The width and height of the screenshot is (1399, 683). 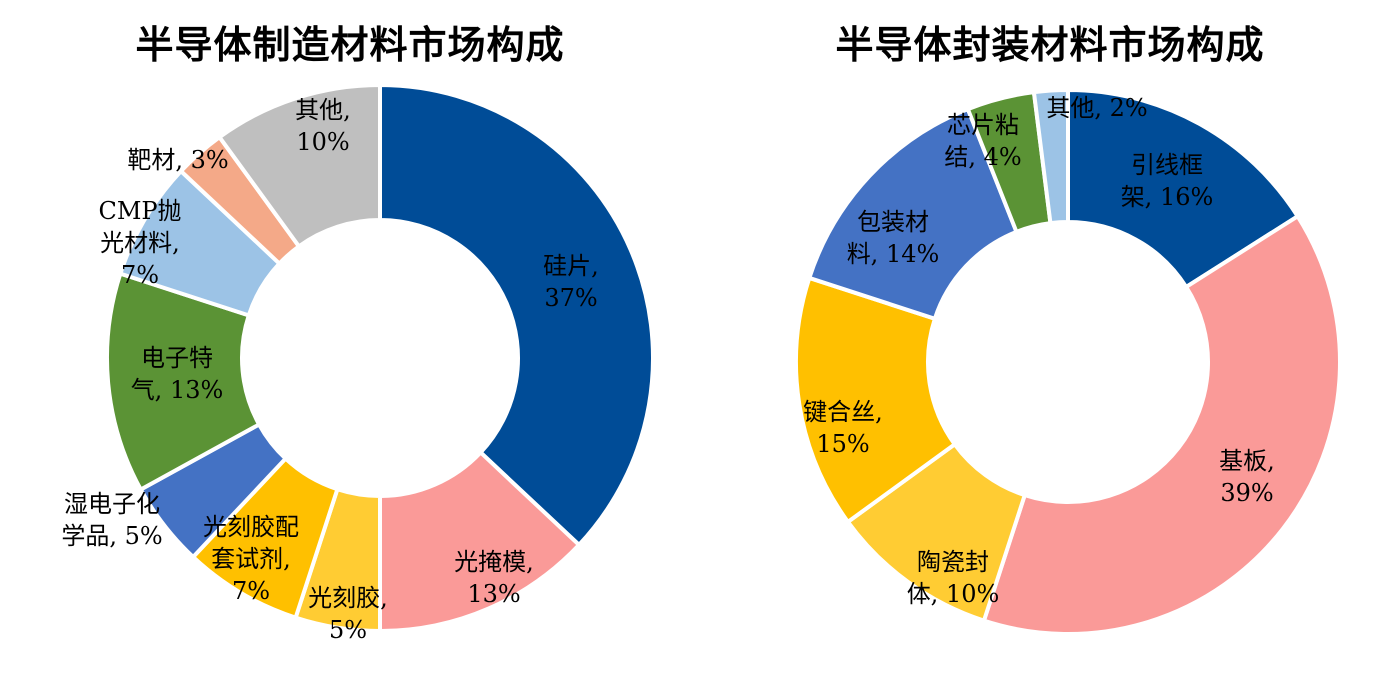 I want to click on slice-label: 靶材, 3%, so click(x=177, y=160).